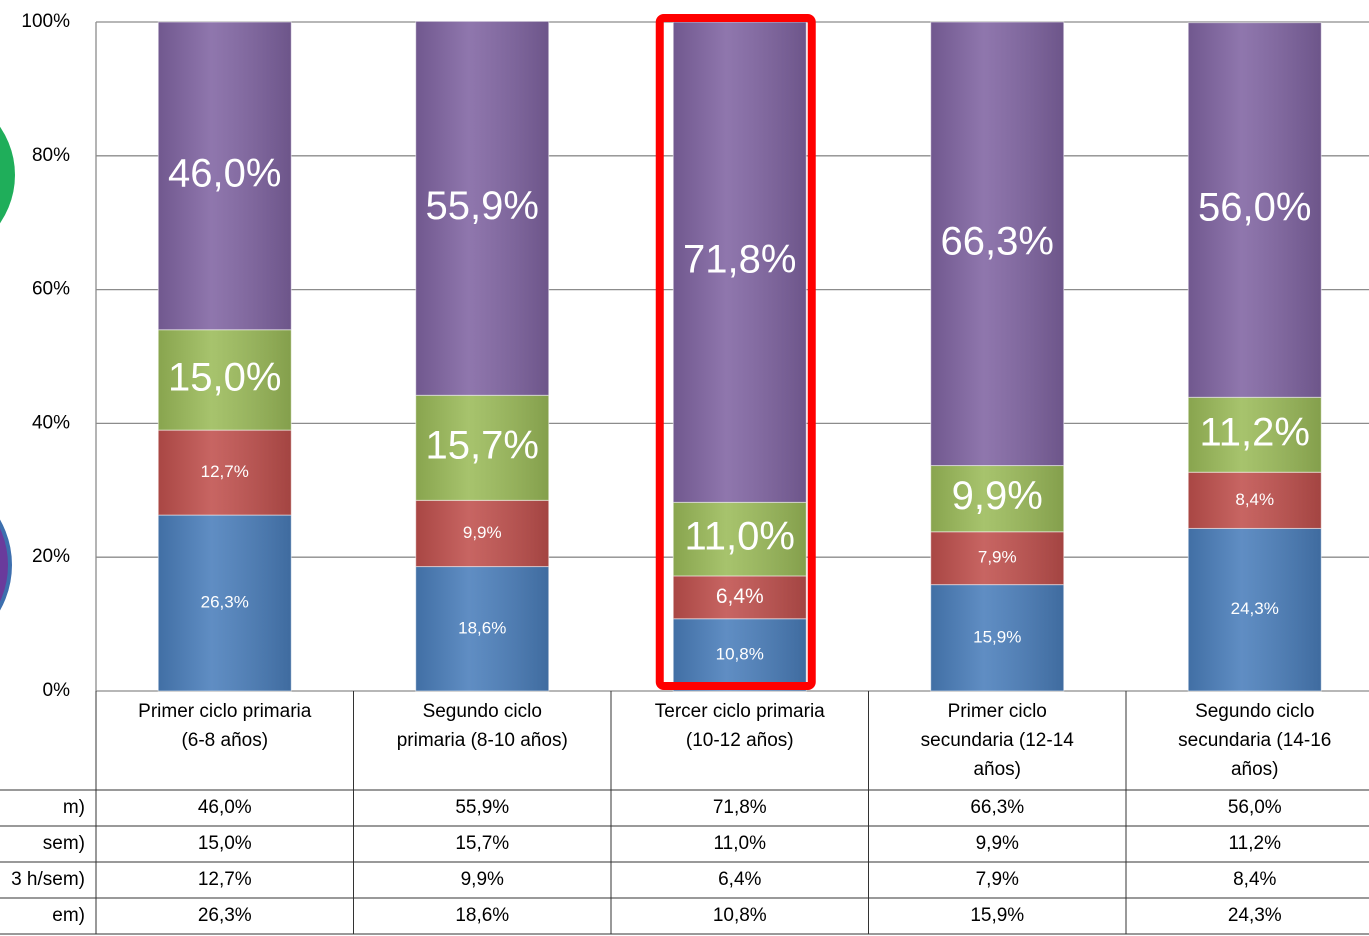  What do you see at coordinates (225, 602) in the screenshot?
I see `data-label: 26,3%` at bounding box center [225, 602].